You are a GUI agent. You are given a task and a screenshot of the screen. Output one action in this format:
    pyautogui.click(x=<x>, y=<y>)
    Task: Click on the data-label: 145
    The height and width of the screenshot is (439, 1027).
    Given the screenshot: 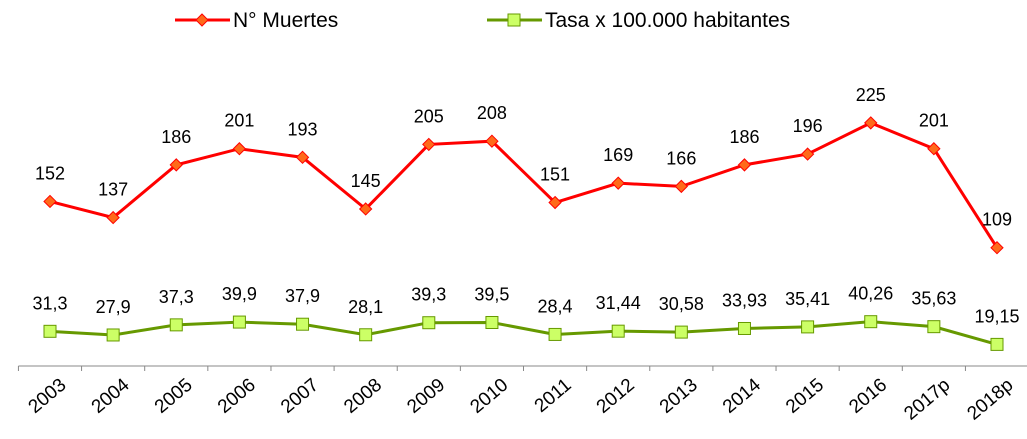 What is the action you would take?
    pyautogui.click(x=366, y=181)
    